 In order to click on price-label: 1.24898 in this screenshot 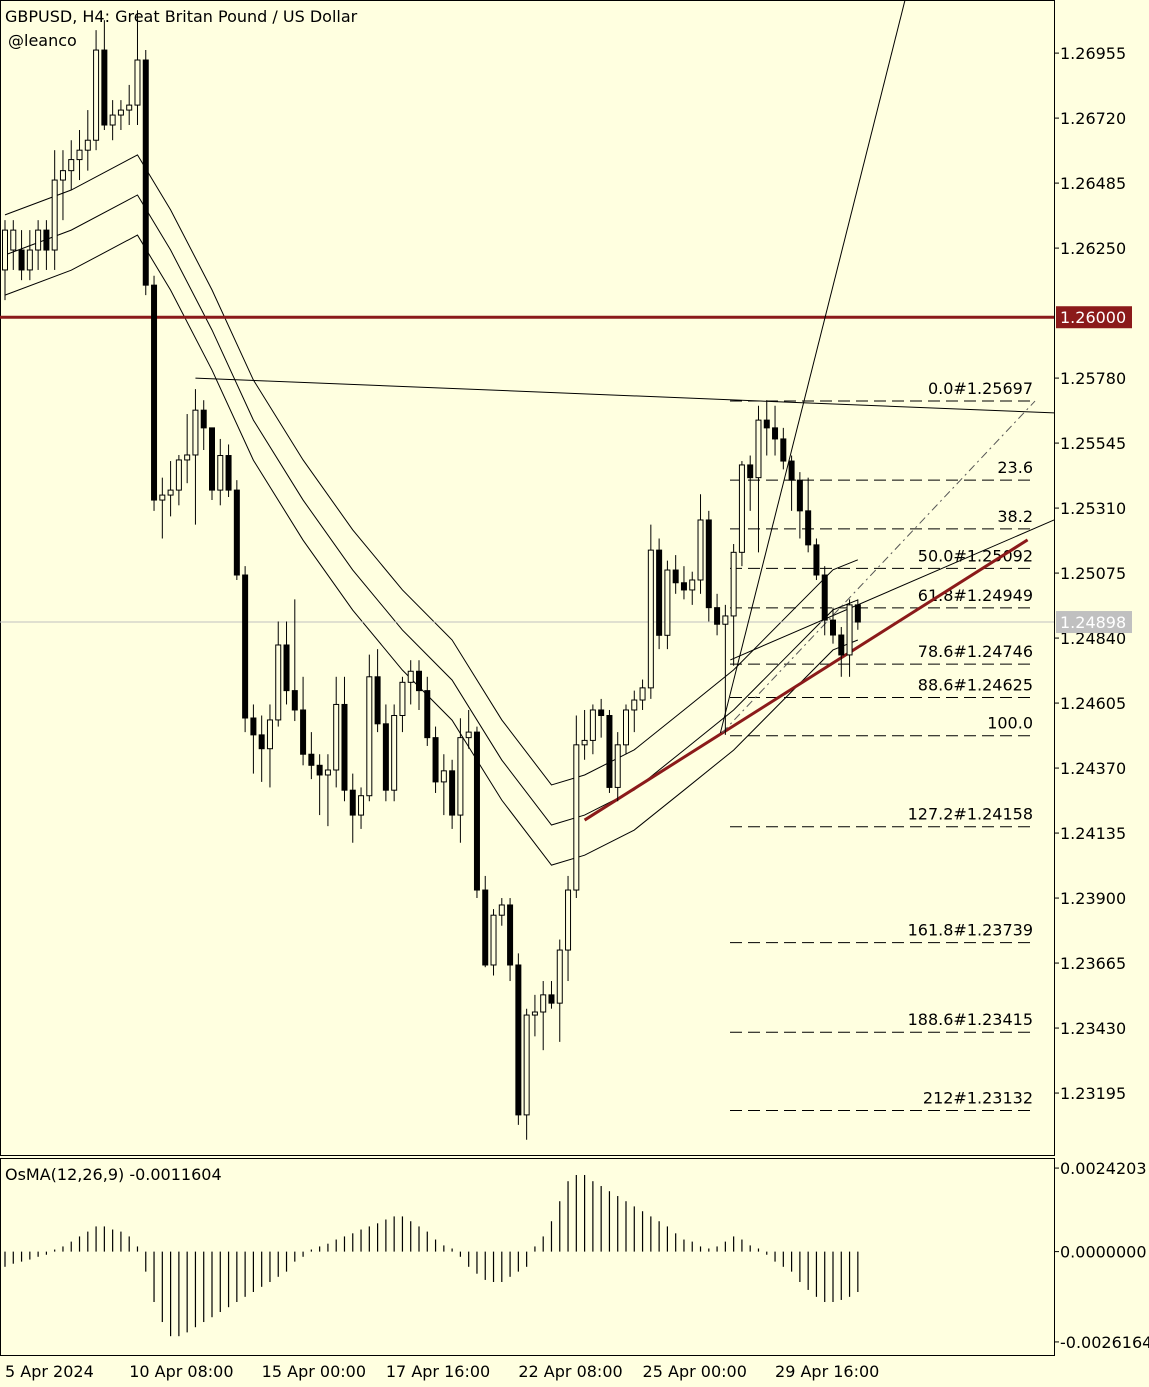, I will do `click(1093, 622)`.